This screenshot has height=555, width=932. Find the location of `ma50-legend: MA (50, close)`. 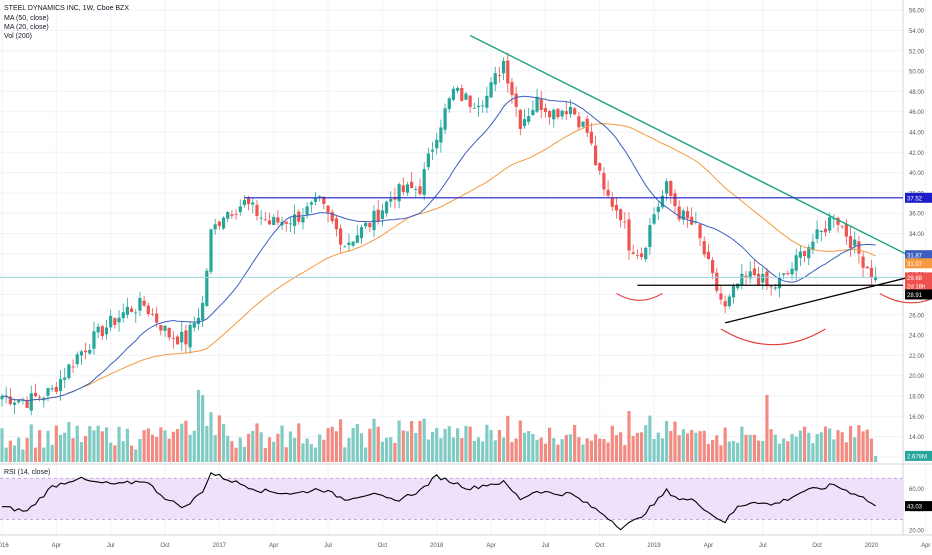

ma50-legend: MA (50, close) is located at coordinates (26, 18).